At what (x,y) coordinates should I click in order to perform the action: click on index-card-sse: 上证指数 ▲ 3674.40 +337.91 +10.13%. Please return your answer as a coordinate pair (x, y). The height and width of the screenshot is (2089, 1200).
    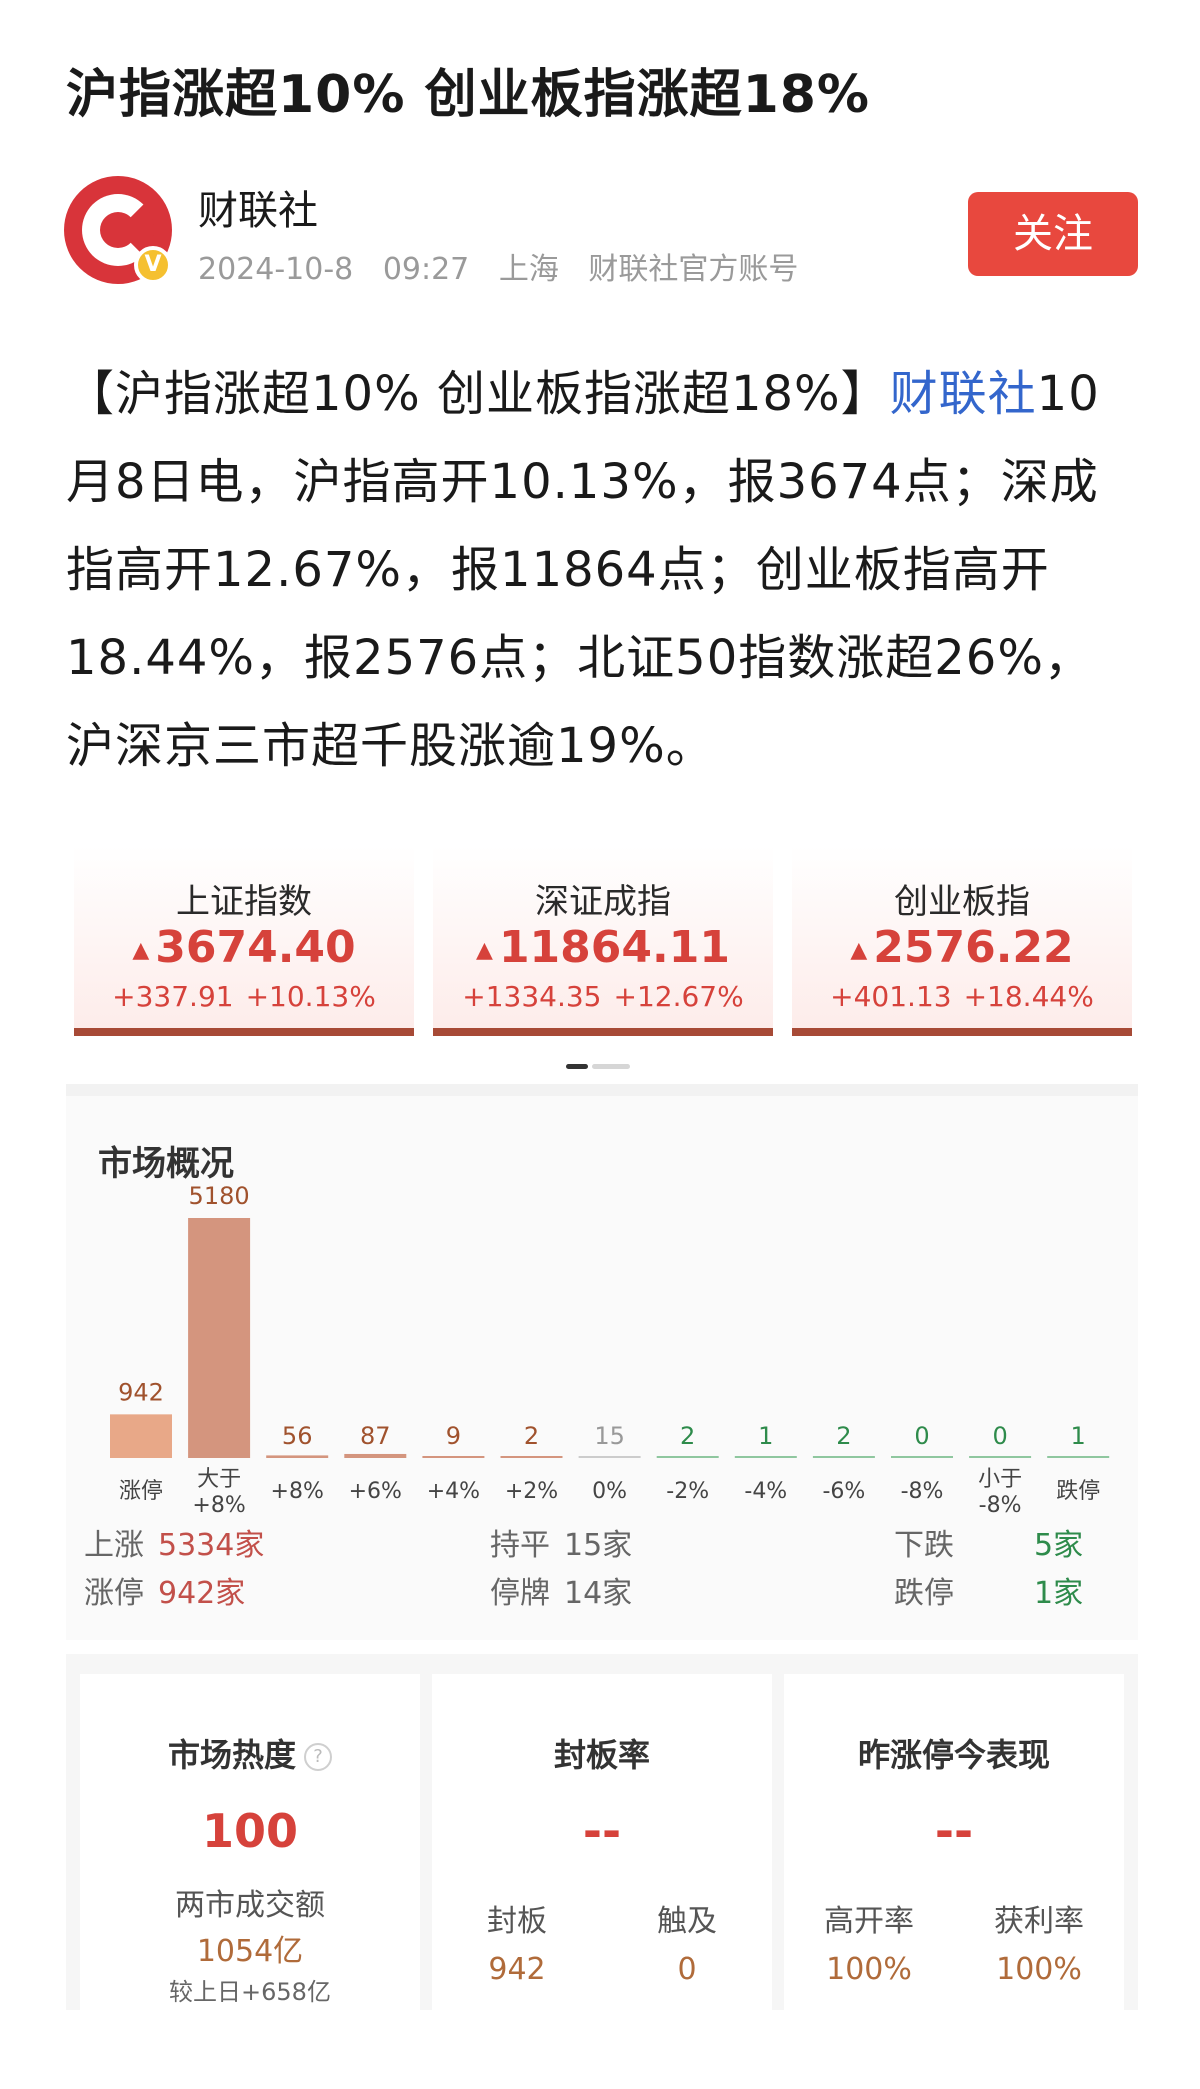
    Looking at the image, I should click on (244, 941).